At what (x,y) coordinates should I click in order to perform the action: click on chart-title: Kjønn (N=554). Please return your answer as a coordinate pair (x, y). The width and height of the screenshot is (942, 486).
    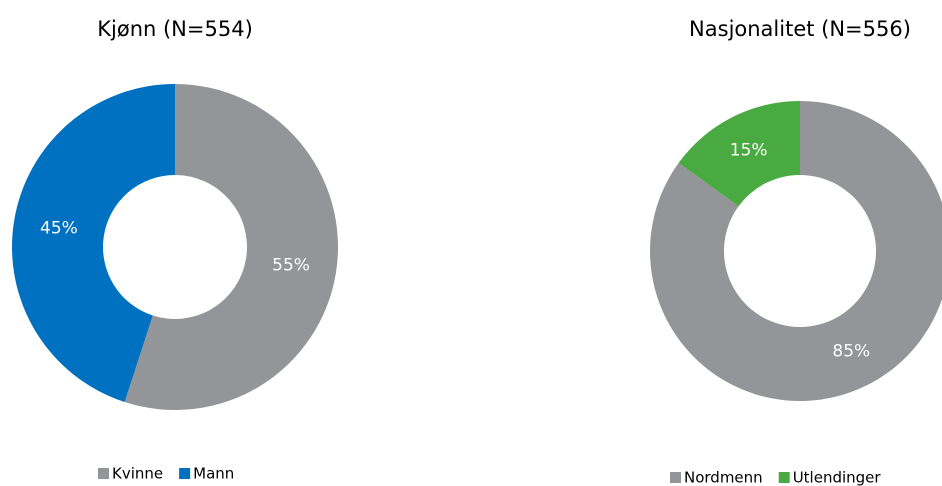
    Looking at the image, I should click on (175, 29).